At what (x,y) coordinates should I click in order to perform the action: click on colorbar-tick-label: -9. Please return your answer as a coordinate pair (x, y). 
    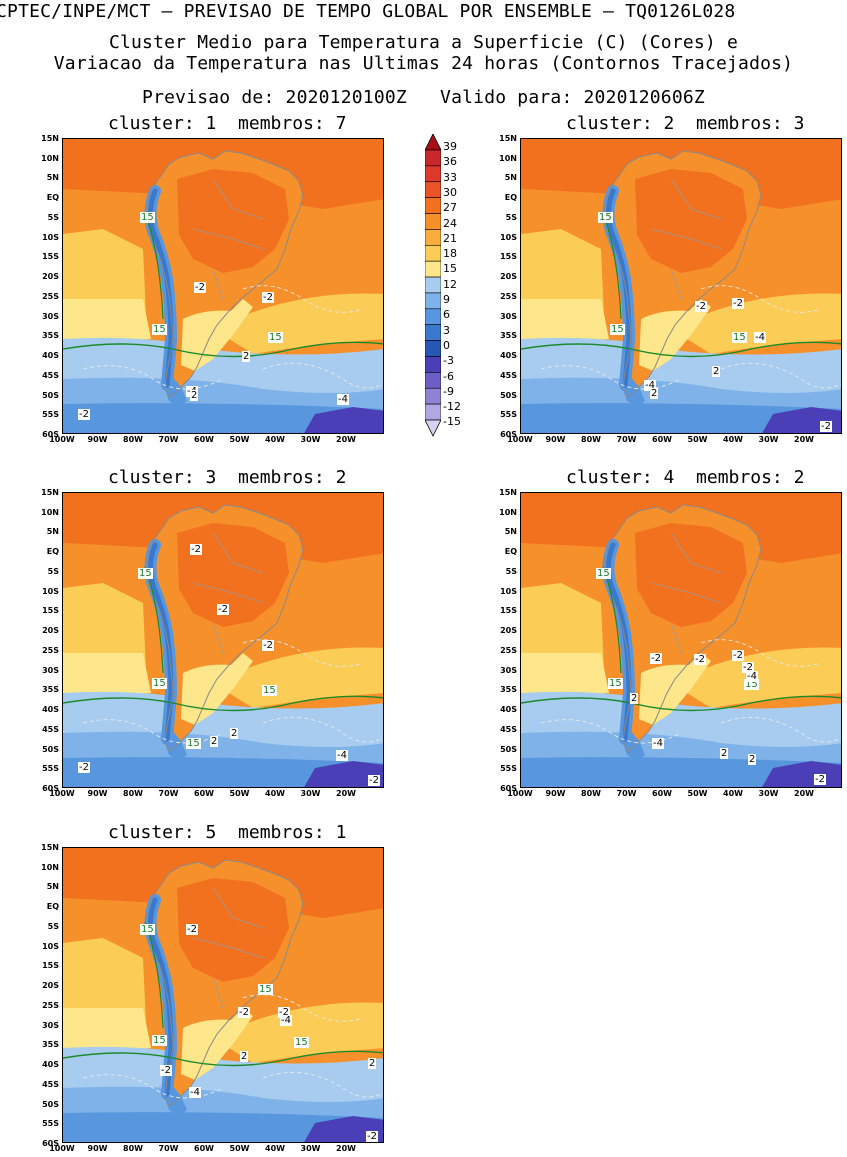
    Looking at the image, I should click on (448, 391).